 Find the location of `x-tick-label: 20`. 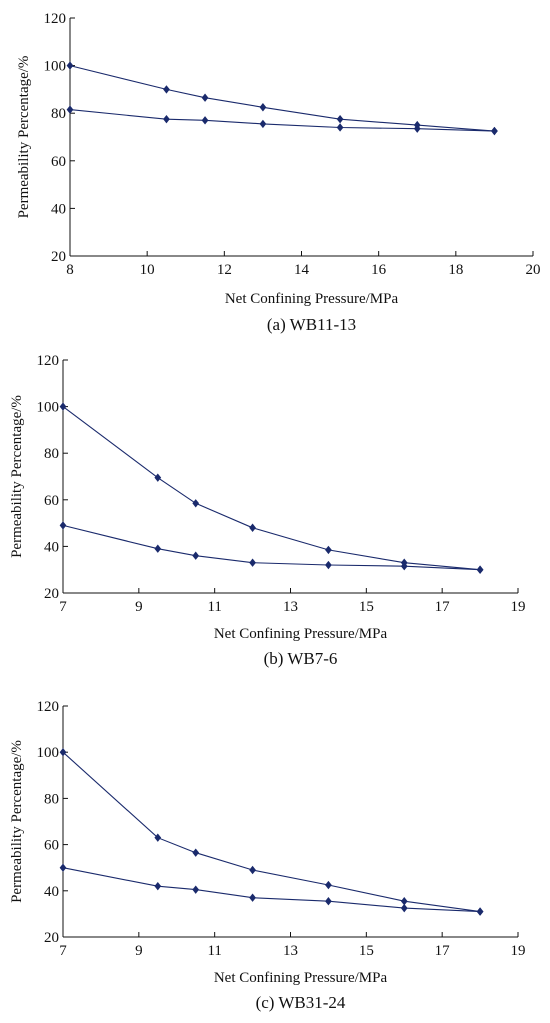

x-tick-label: 20 is located at coordinates (533, 270).